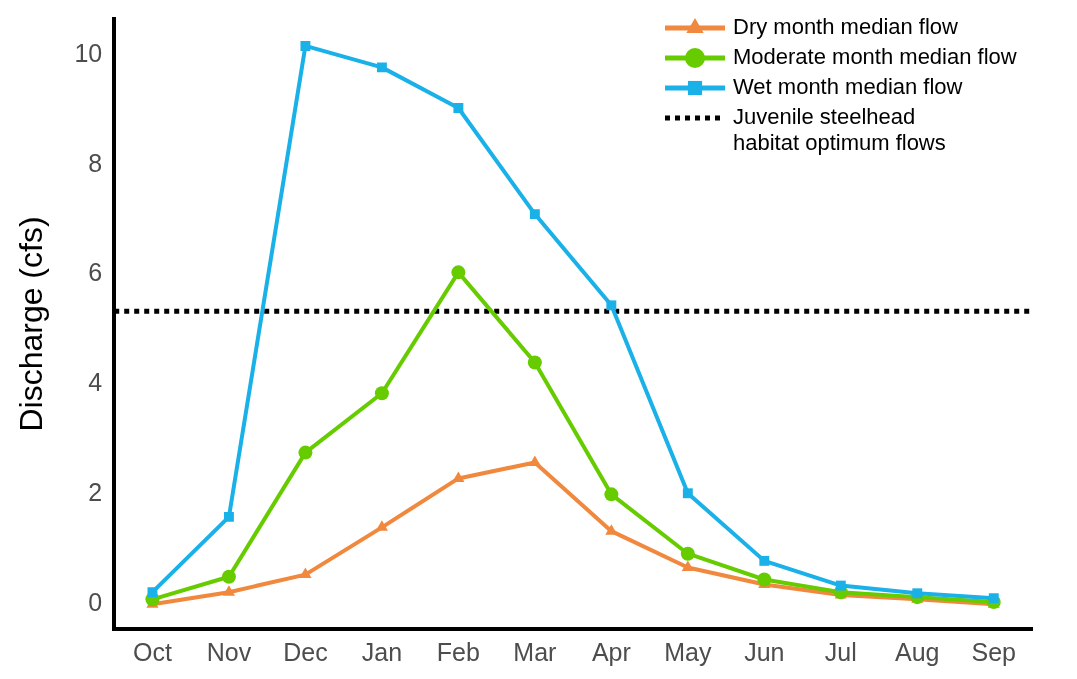 Image resolution: width=1077 pixels, height=679 pixels. Describe the element at coordinates (95, 602) in the screenshot. I see `y-tick-label: 0` at that location.